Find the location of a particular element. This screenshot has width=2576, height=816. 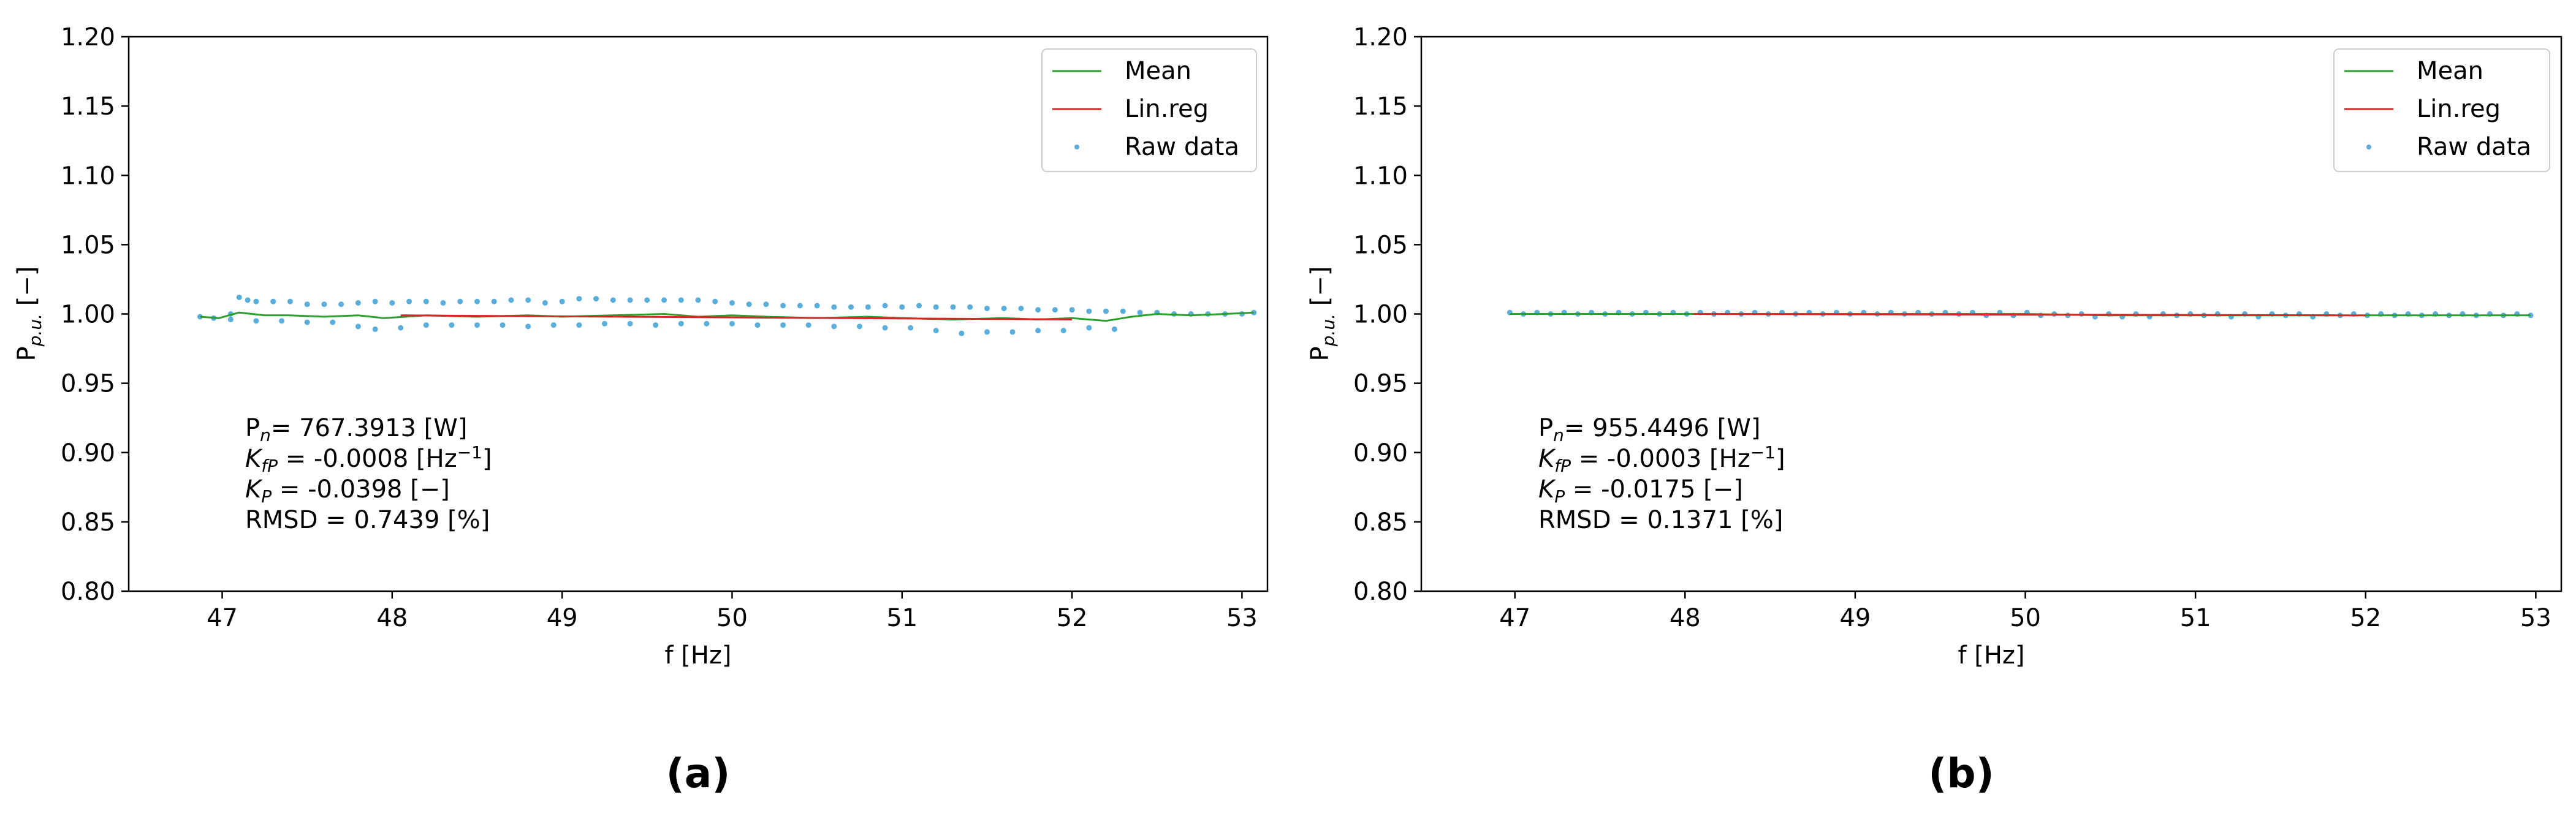

panel-b-linreg-line is located at coordinates (2029, 315).